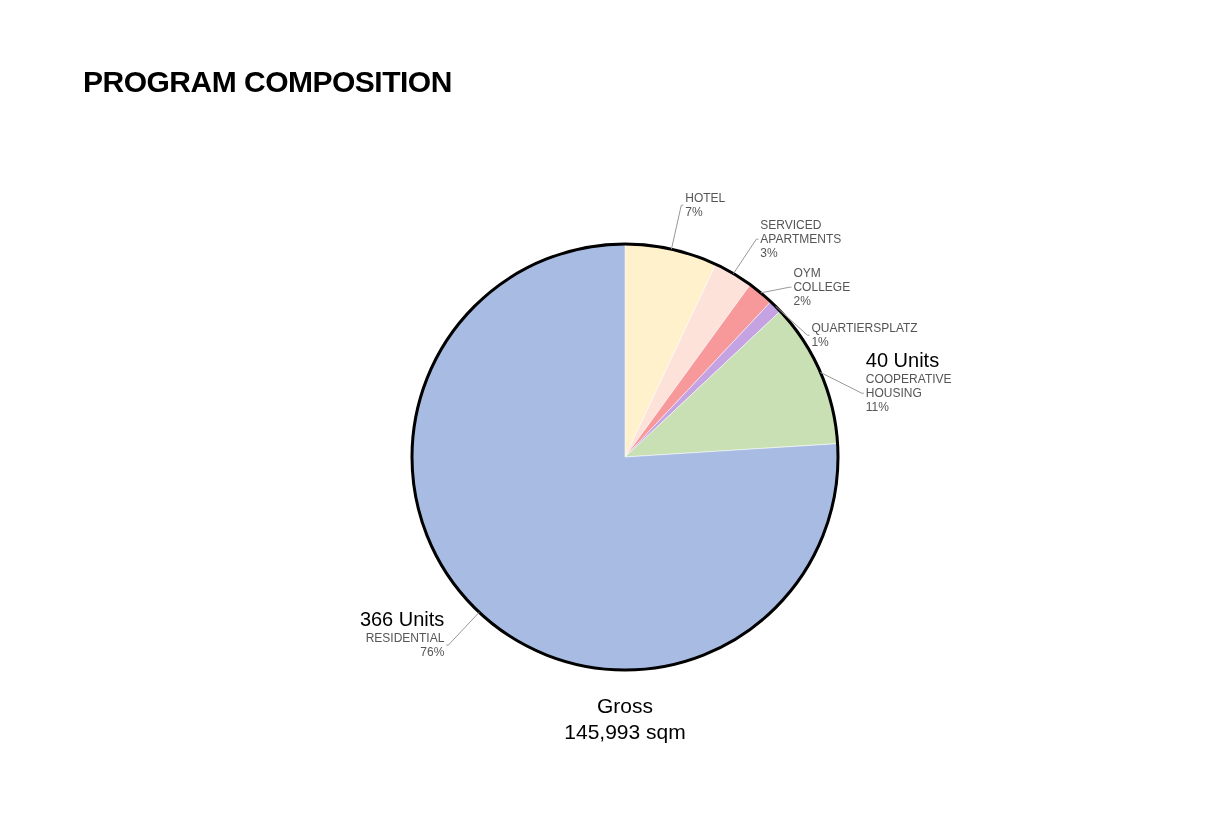 This screenshot has width=1224, height=840. I want to click on text: Gross 145,993 sqm, so click(625, 718).